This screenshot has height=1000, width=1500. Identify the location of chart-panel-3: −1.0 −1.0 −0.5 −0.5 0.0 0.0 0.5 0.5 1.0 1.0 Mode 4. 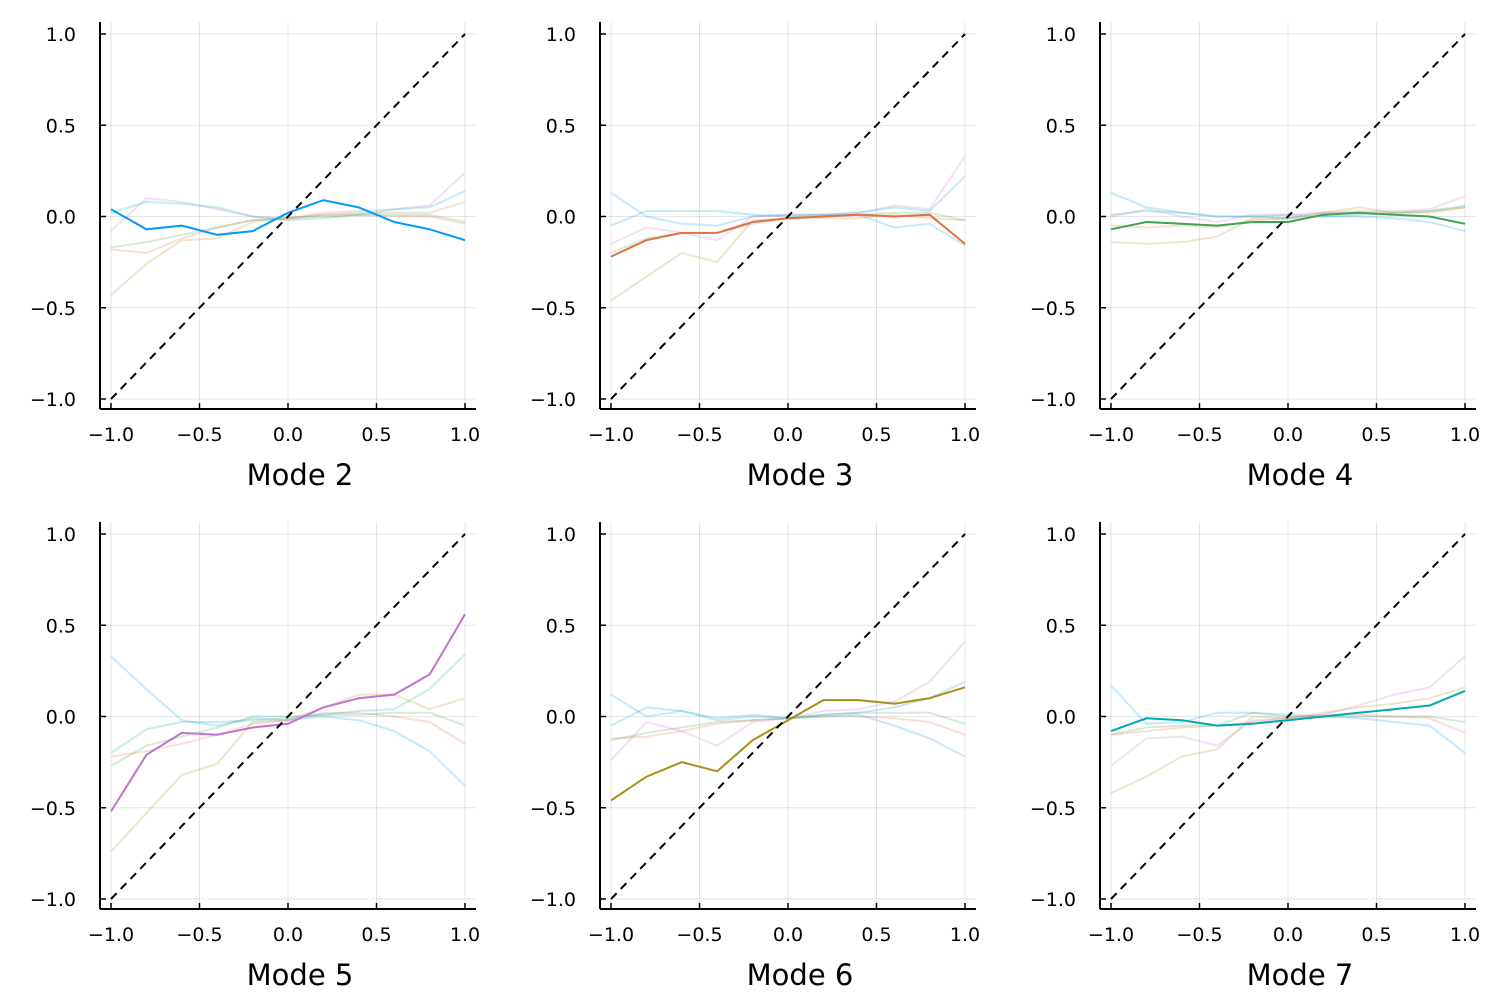
(1255, 257).